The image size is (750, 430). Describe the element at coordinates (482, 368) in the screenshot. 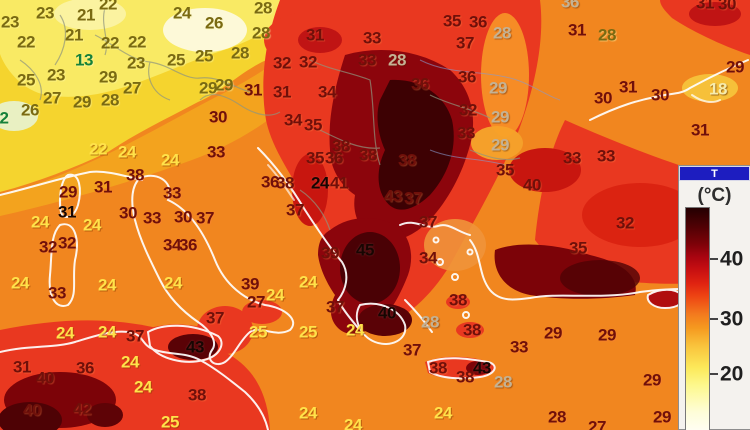

I see `temp-label: 43` at that location.